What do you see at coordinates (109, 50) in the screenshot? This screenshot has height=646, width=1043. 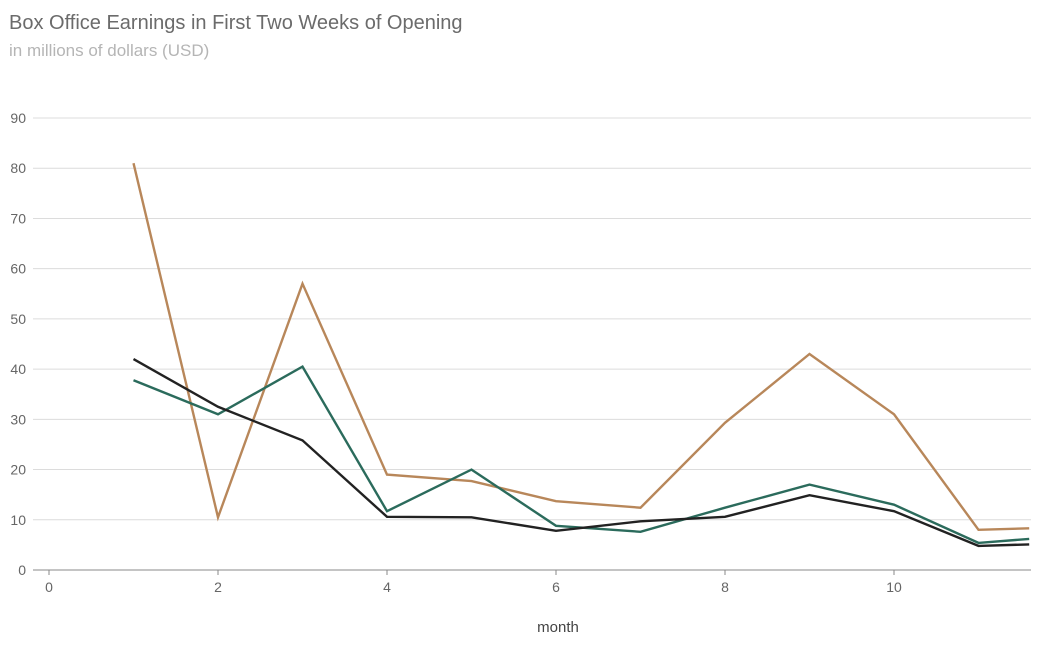 I see `chart-subtitle: in millions of dollars (USD)` at bounding box center [109, 50].